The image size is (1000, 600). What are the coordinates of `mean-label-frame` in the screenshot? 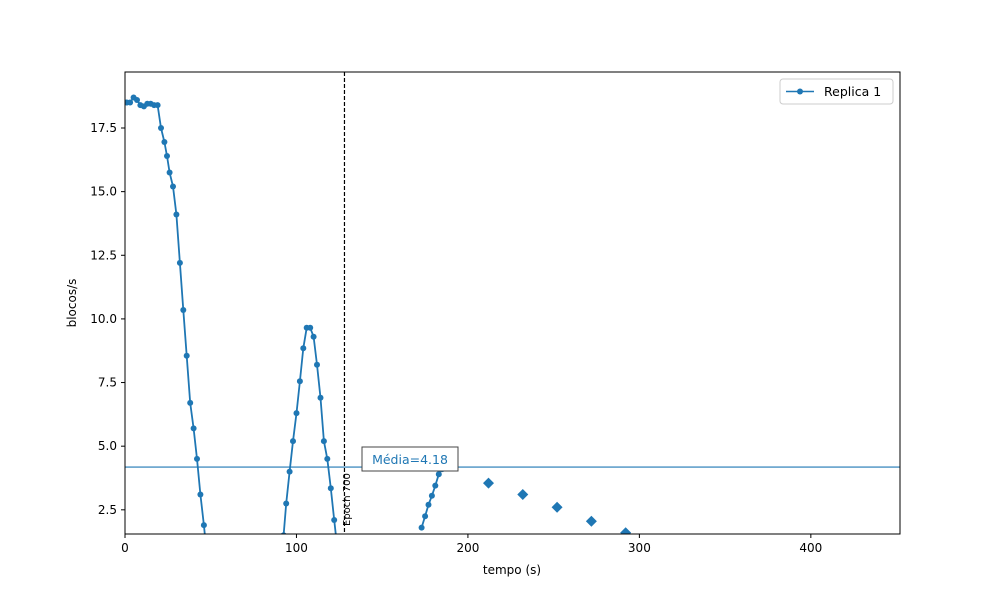 It's located at (410, 459).